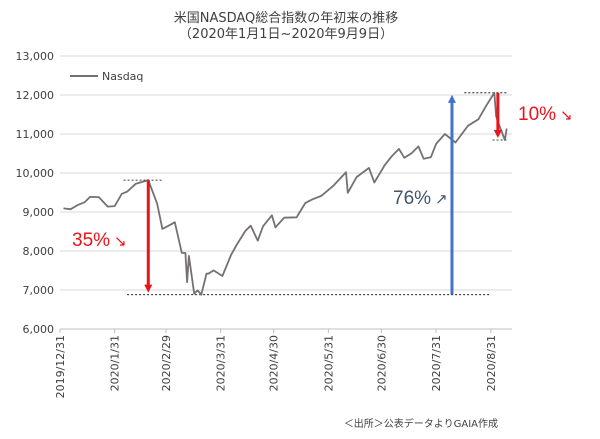 The height and width of the screenshot is (439, 600). Describe the element at coordinates (39, 329) in the screenshot. I see `y-tick-label: 6,000` at that location.